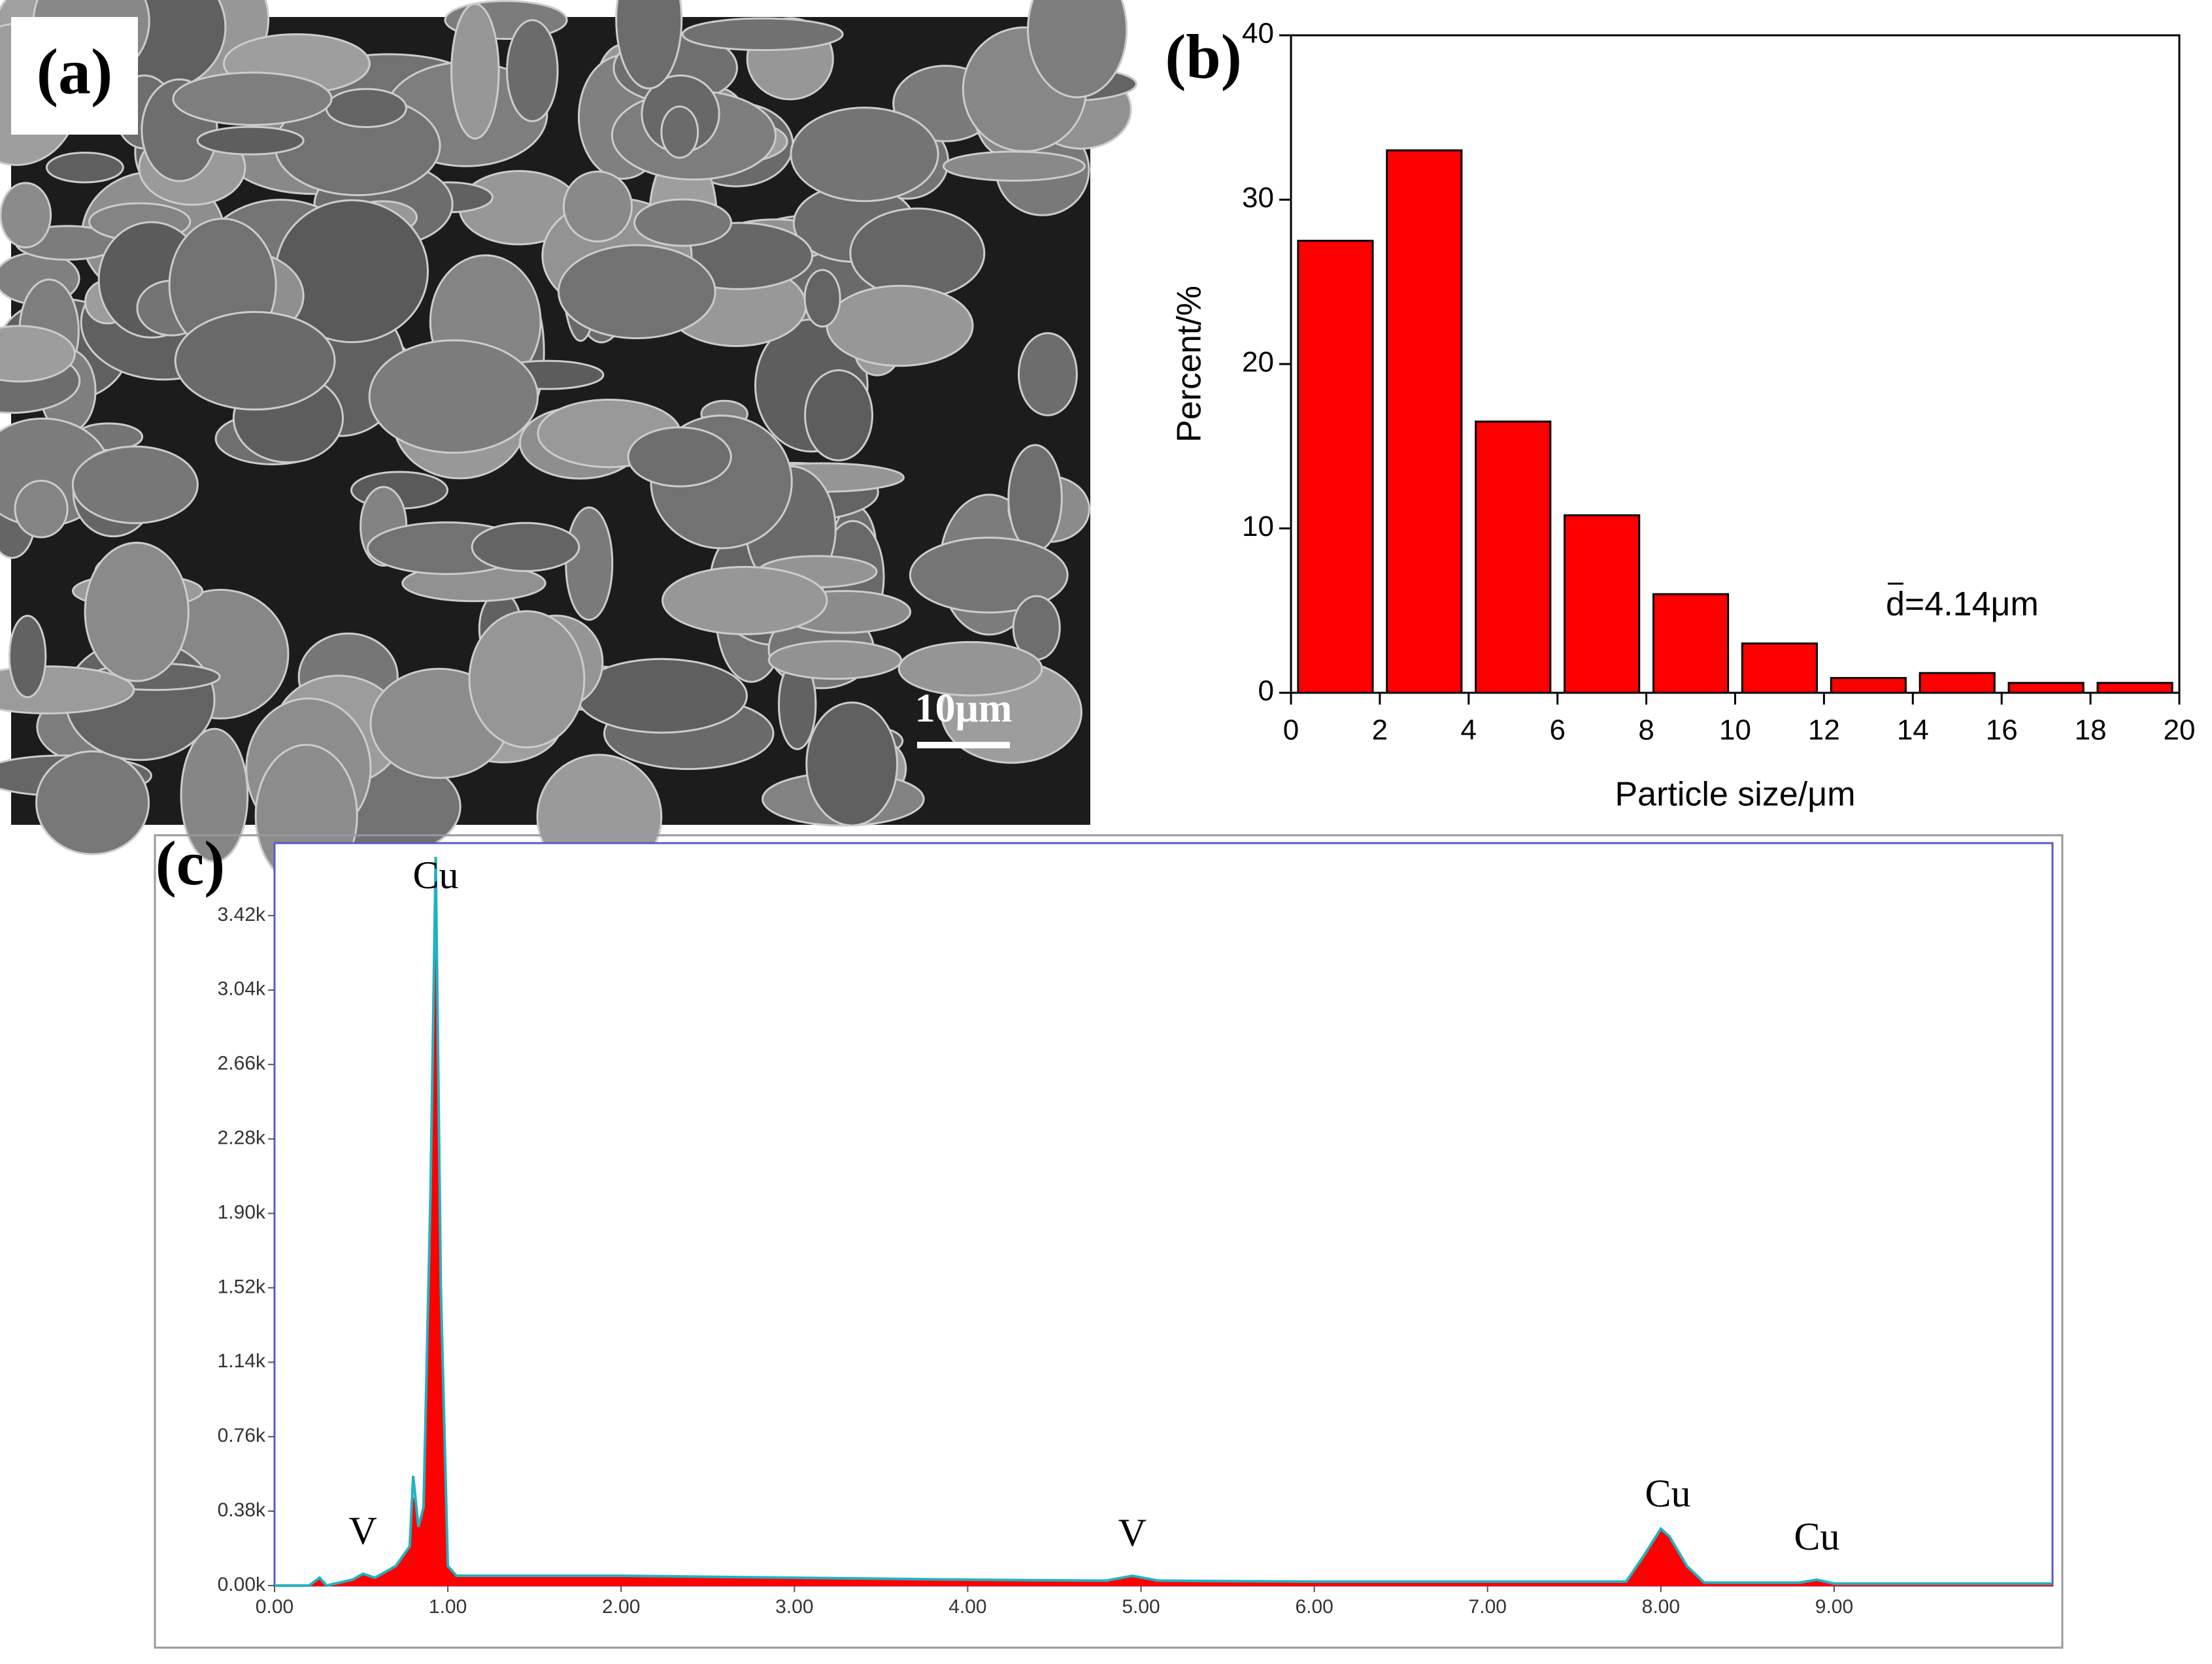  What do you see at coordinates (1661, 1607) in the screenshot?
I see `x-tick-label: 8.00` at bounding box center [1661, 1607].